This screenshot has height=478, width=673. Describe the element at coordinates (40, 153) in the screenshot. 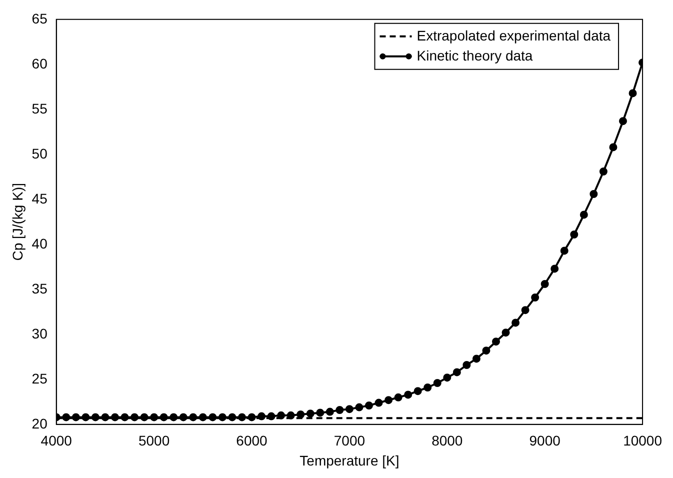

I see `y-tick-label: 50` at that location.